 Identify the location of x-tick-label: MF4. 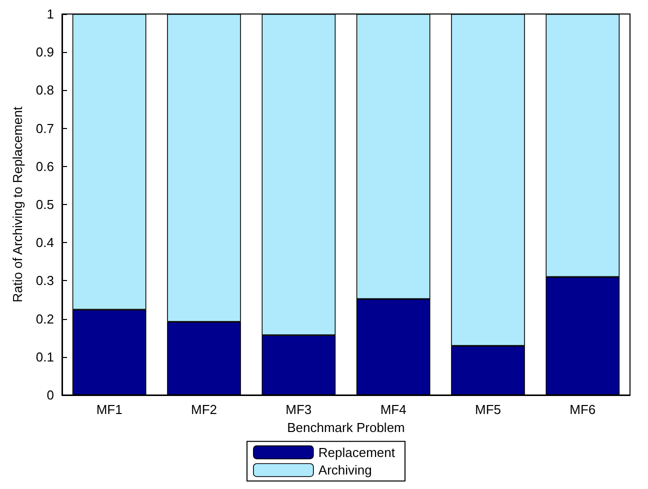
(393, 409).